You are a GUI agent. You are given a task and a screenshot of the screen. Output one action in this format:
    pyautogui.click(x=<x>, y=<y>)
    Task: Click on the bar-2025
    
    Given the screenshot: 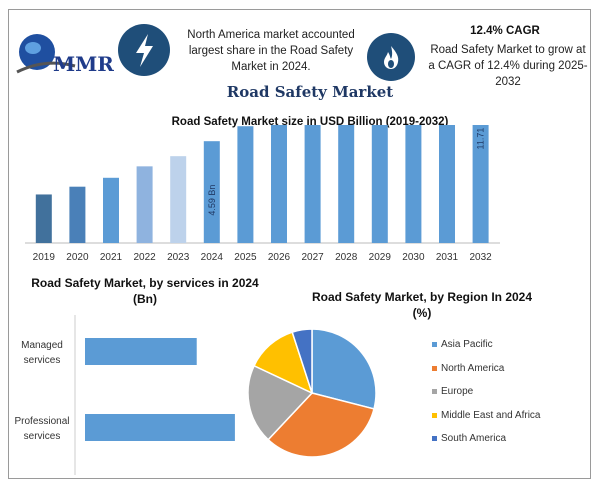 What is the action you would take?
    pyautogui.click(x=245, y=184)
    